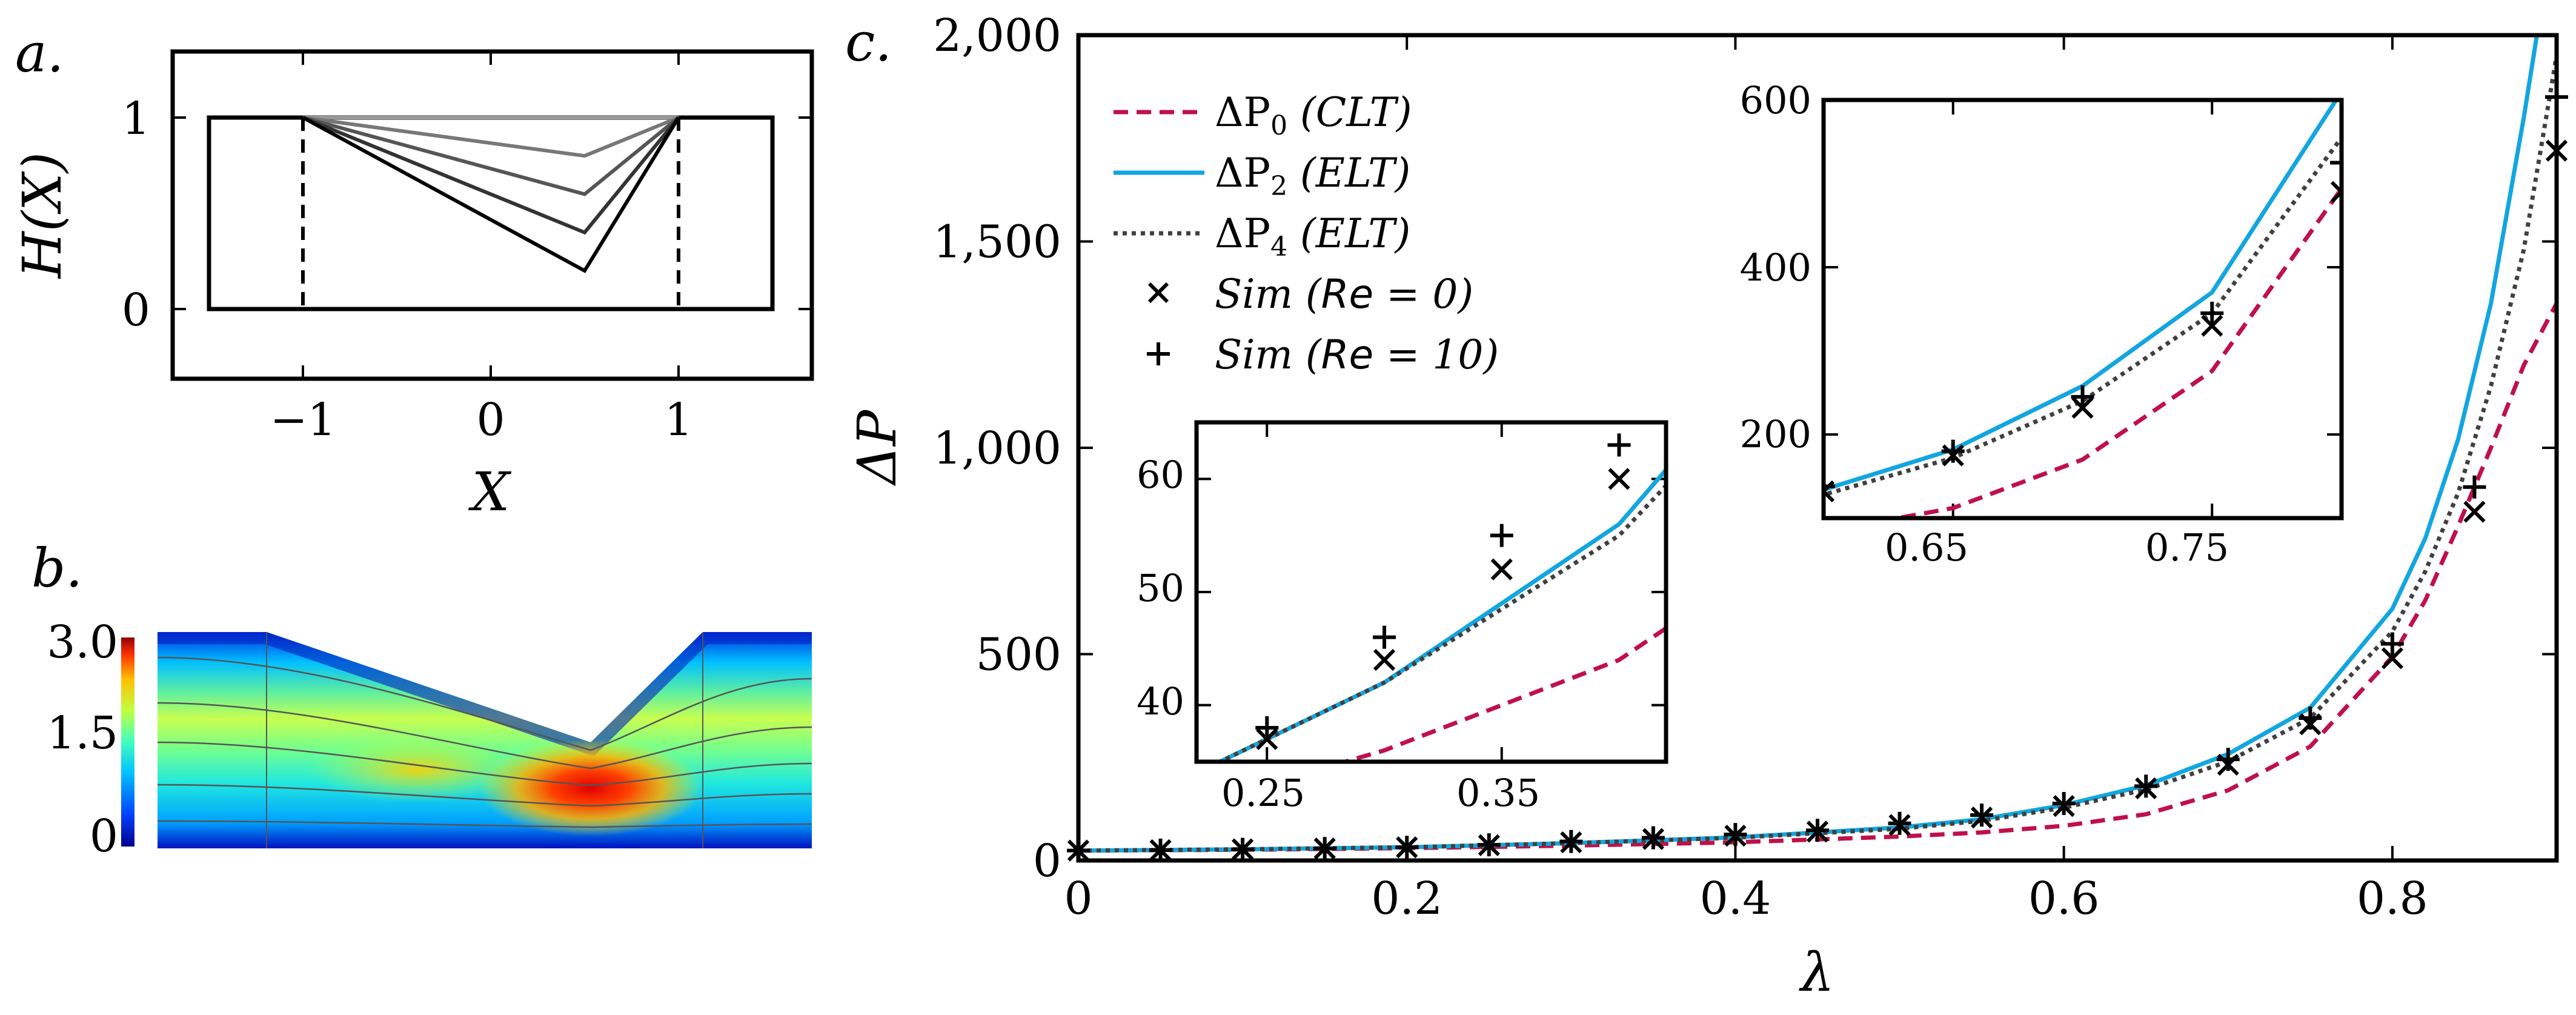 This screenshot has height=1015, width=2576. What do you see at coordinates (1926, 548) in the screenshot?
I see `inset2-xtick: 0.65` at bounding box center [1926, 548].